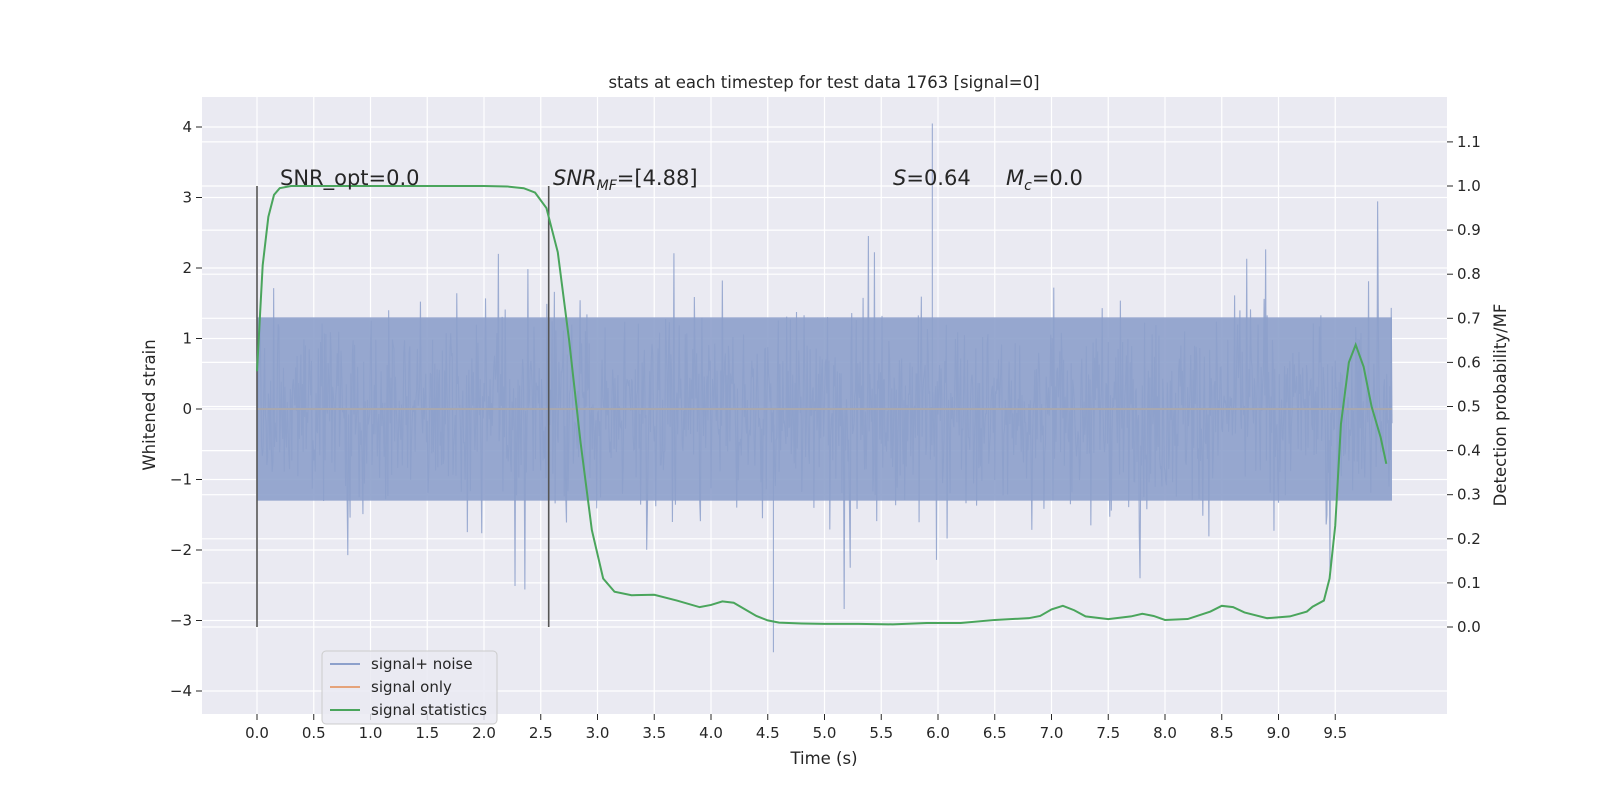 This screenshot has width=1600, height=800. What do you see at coordinates (149, 404) in the screenshot?
I see `y-axis-label: Whitened strain` at bounding box center [149, 404].